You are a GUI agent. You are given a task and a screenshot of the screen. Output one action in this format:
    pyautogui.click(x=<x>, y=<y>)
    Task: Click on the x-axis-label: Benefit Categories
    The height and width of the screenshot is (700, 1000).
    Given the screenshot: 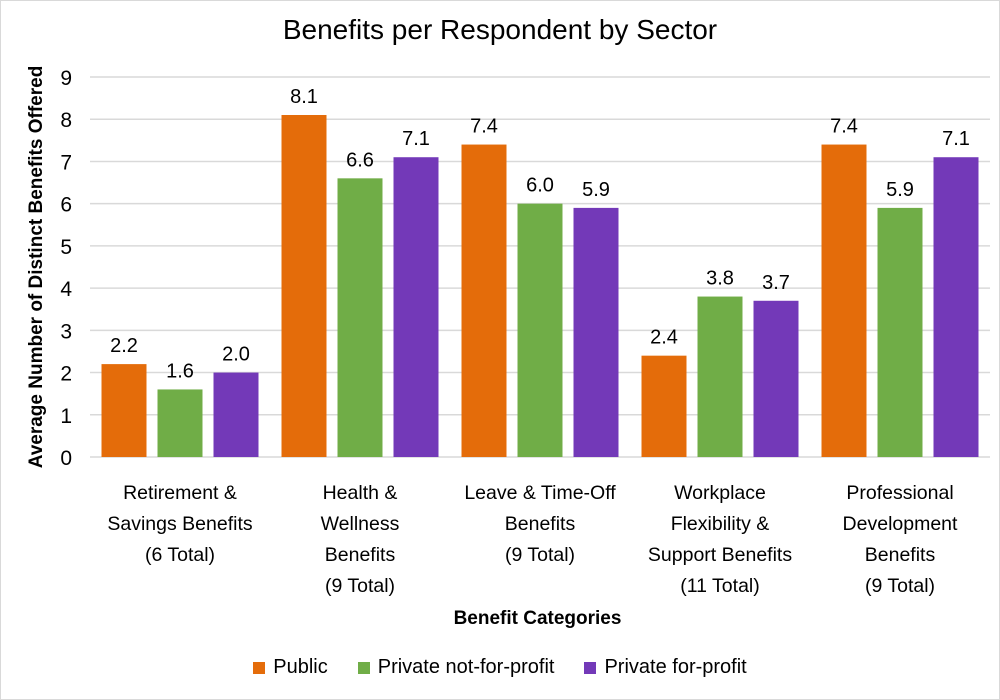 What is the action you would take?
    pyautogui.click(x=537, y=618)
    